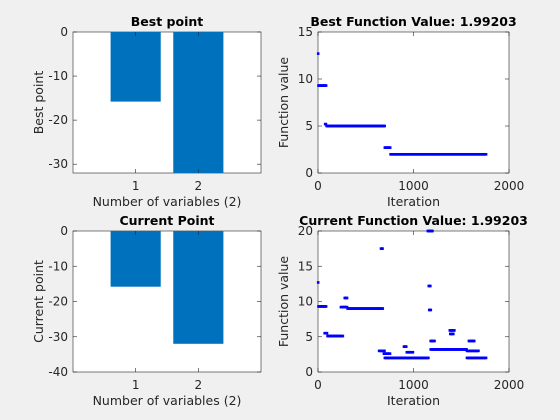 Image resolution: width=560 pixels, height=420 pixels. Describe the element at coordinates (58, 372) in the screenshot. I see `chart-3-ytick-label: -40` at that location.